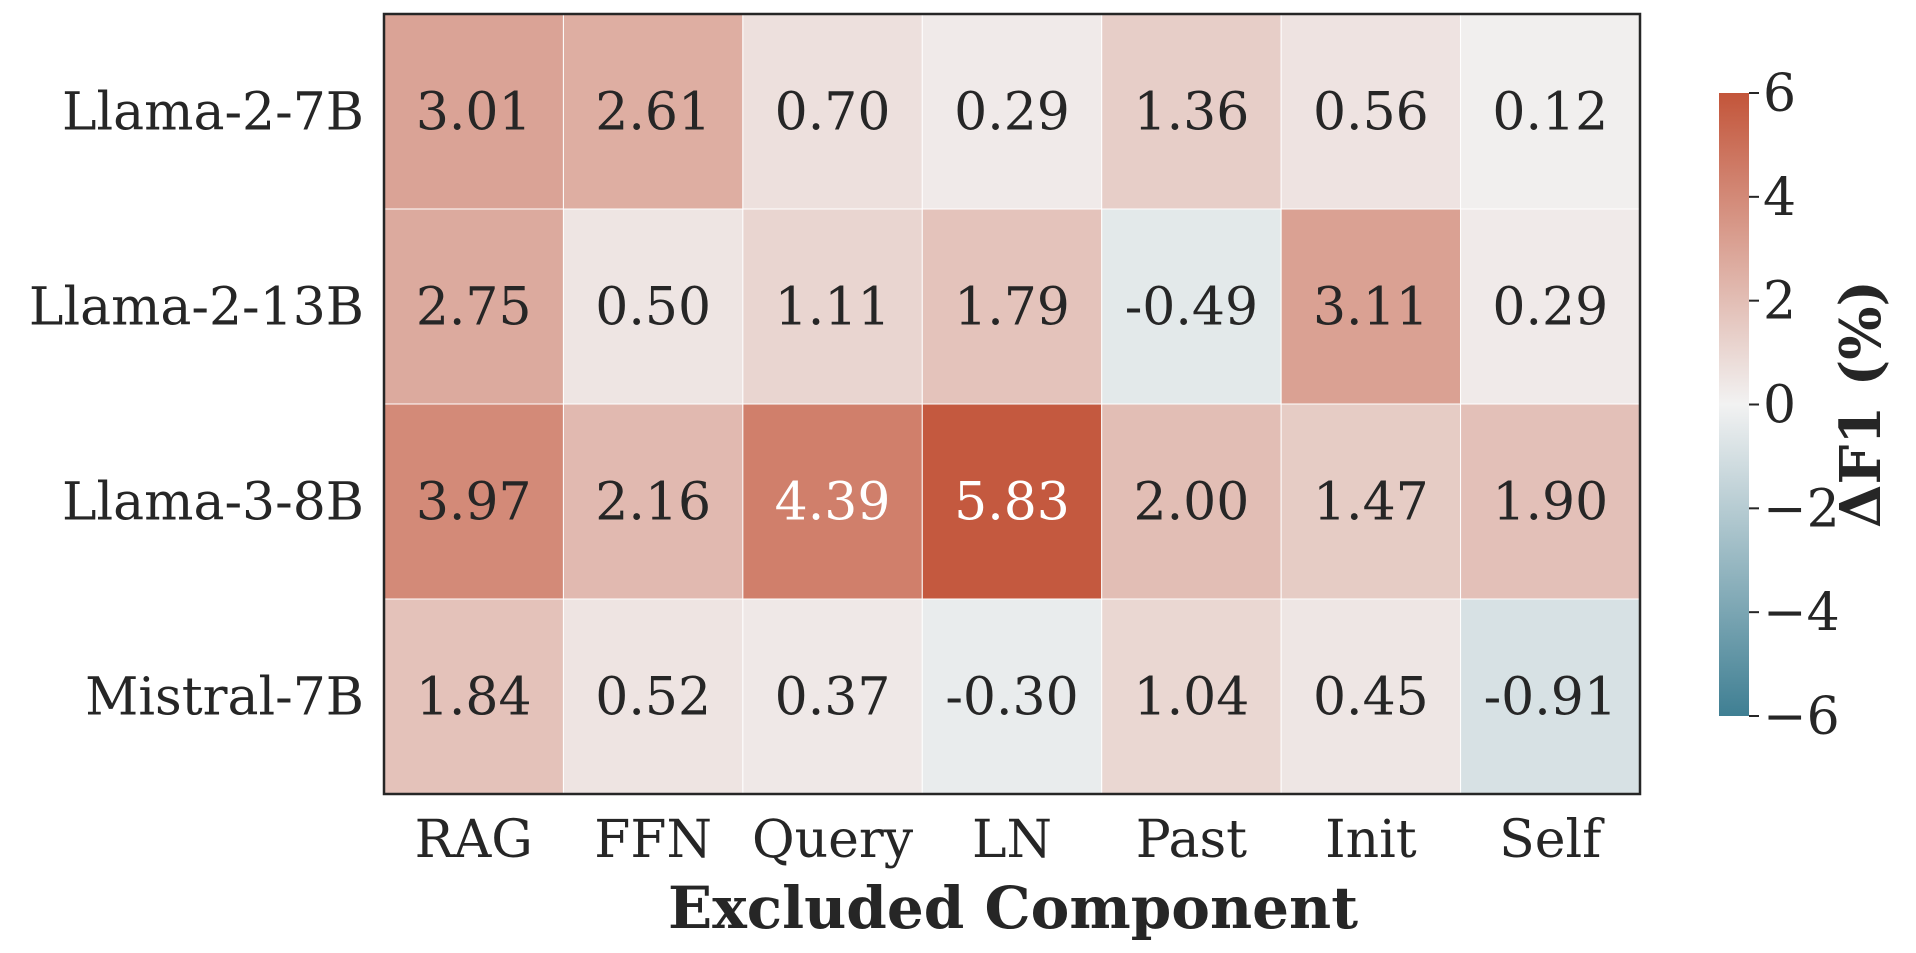 The height and width of the screenshot is (953, 1916). I want to click on cell-value-label: 3.01, so click(474, 113).